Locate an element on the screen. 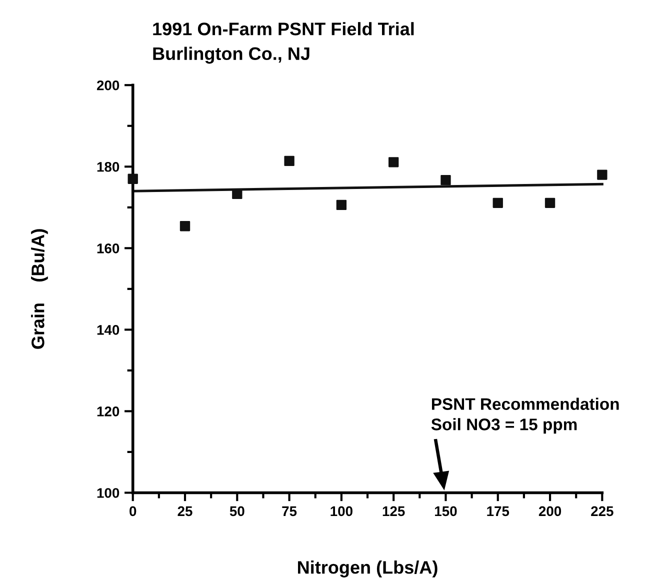 This screenshot has height=579, width=661. annotation: PSNT Recommendation Soil NO3 = 15 ppm is located at coordinates (525, 416).